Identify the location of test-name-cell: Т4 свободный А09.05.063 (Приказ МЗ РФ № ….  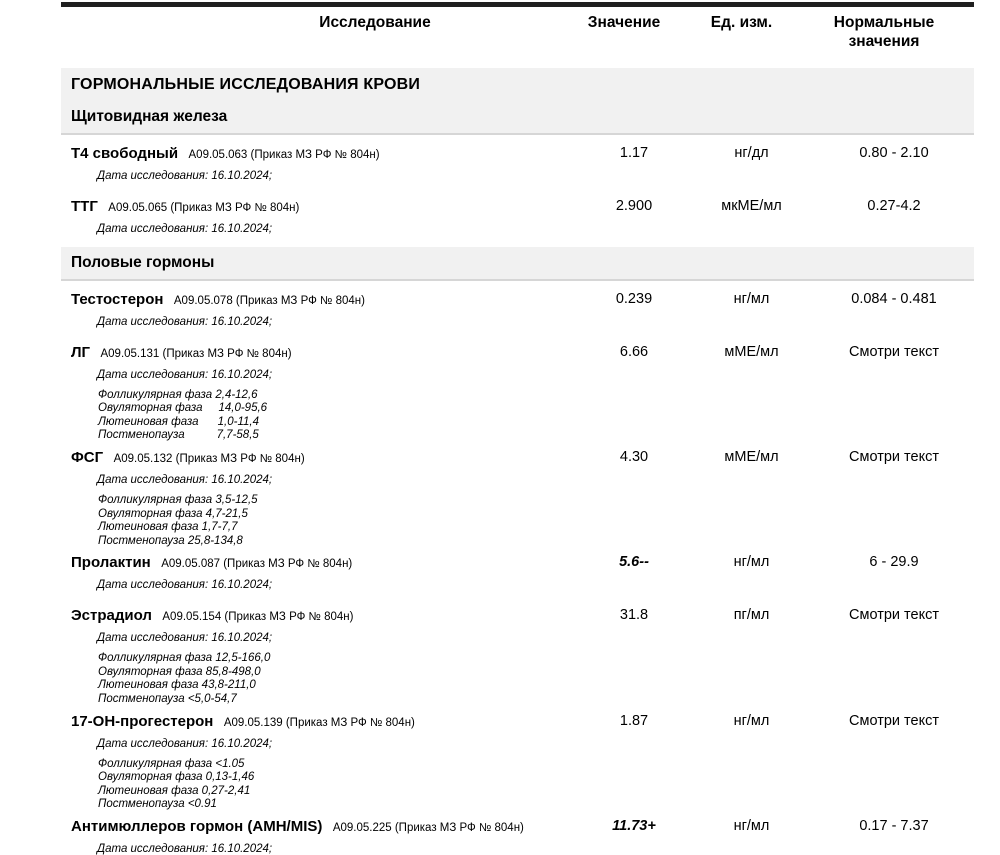
(320, 154).